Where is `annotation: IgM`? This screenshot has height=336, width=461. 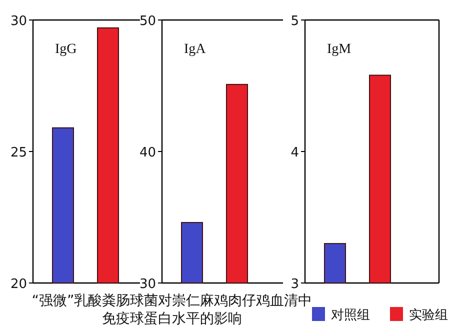 annotation: IgM is located at coordinates (339, 49).